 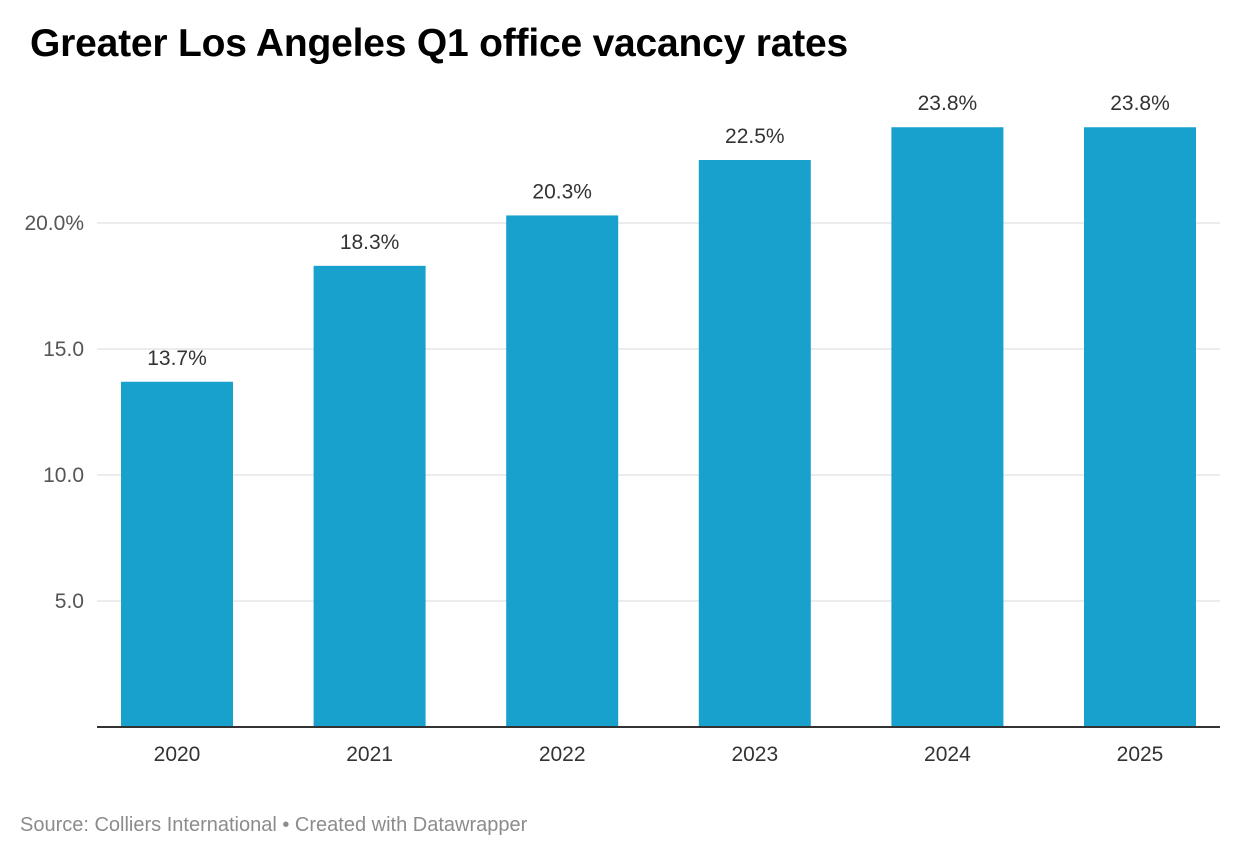 What do you see at coordinates (63, 349) in the screenshot?
I see `y-tick-label: 15.0` at bounding box center [63, 349].